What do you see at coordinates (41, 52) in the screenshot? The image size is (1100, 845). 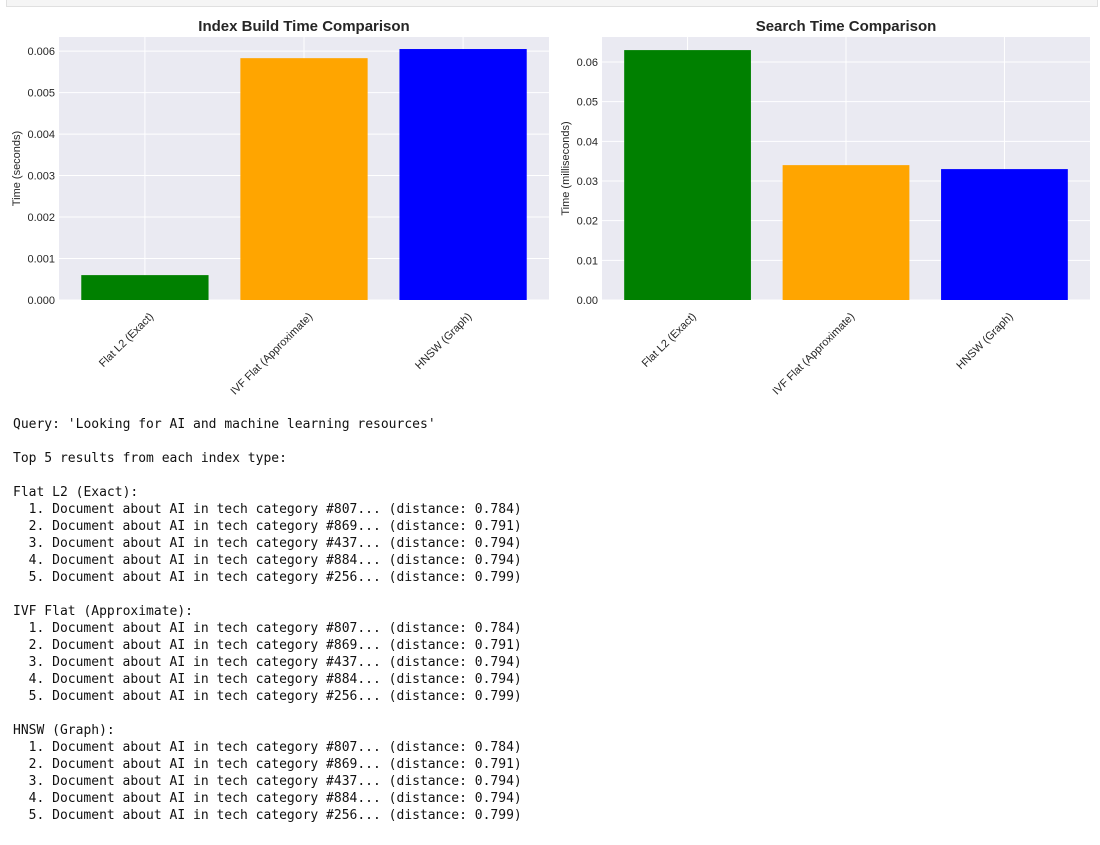 I see `y-tick-label: 0.006` at bounding box center [41, 52].